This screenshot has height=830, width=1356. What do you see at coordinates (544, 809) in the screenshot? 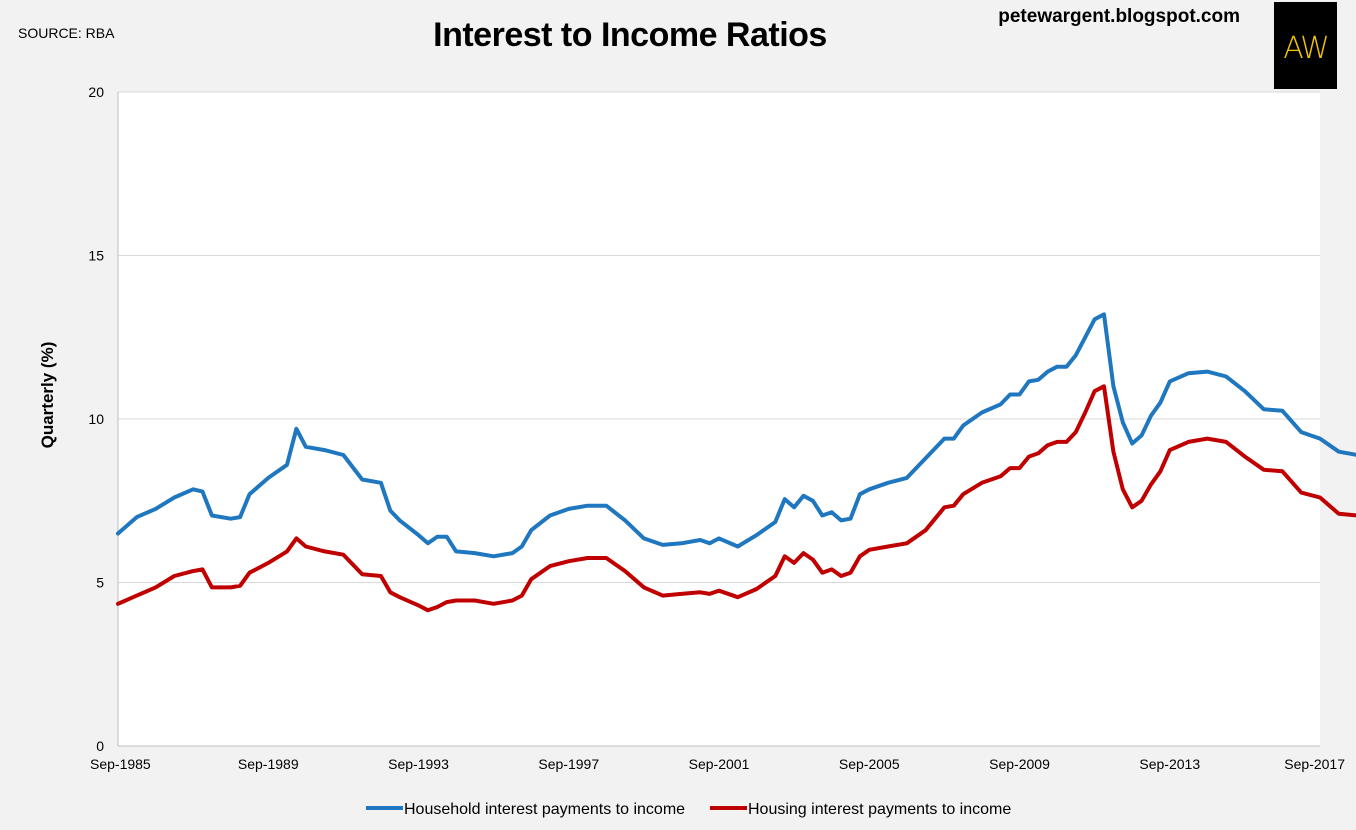
I see `legend-label: Household interest payments to income` at bounding box center [544, 809].